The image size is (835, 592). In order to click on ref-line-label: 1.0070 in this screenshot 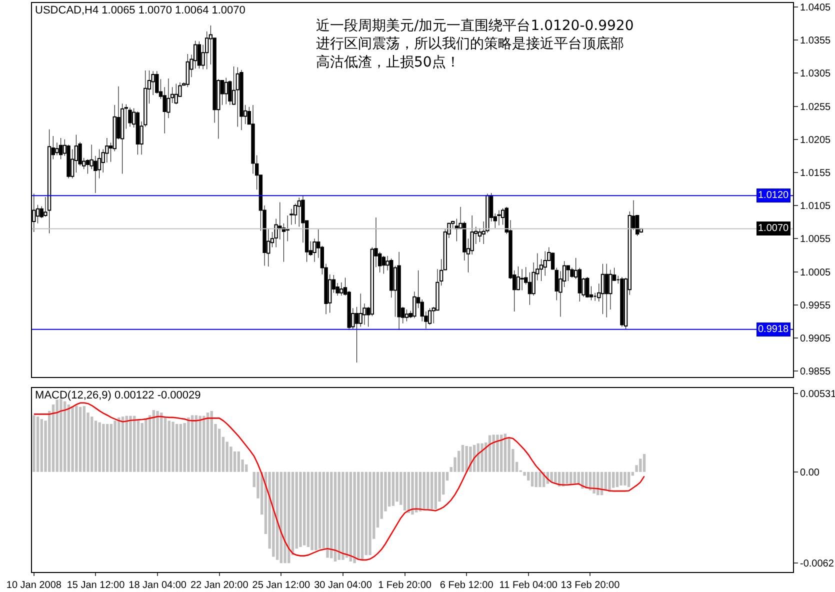, I will do `click(774, 228)`.